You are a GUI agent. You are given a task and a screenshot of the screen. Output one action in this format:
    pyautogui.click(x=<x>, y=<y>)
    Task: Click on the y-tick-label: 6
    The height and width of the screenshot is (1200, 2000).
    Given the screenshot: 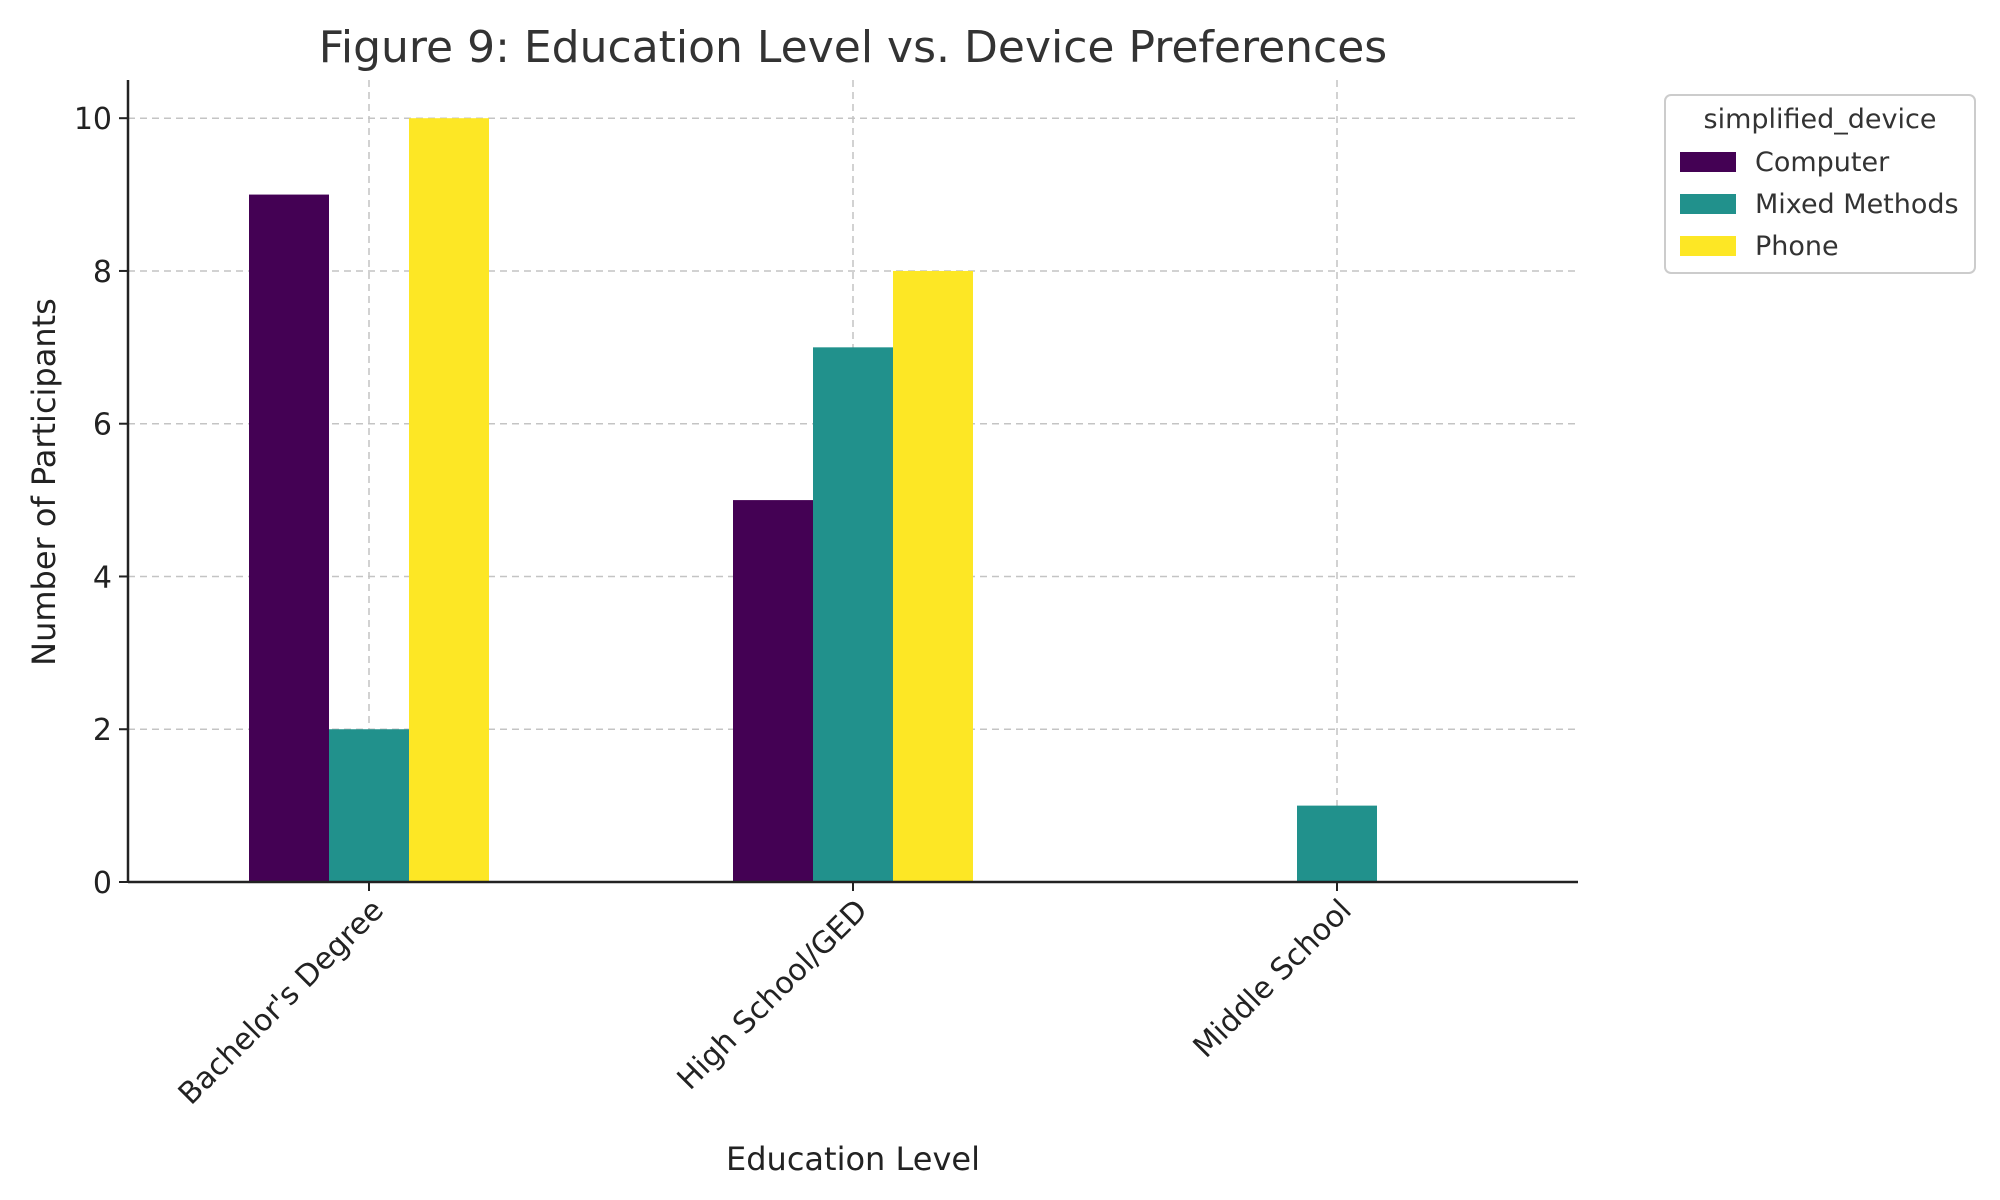 What is the action you would take?
    pyautogui.click(x=102, y=425)
    